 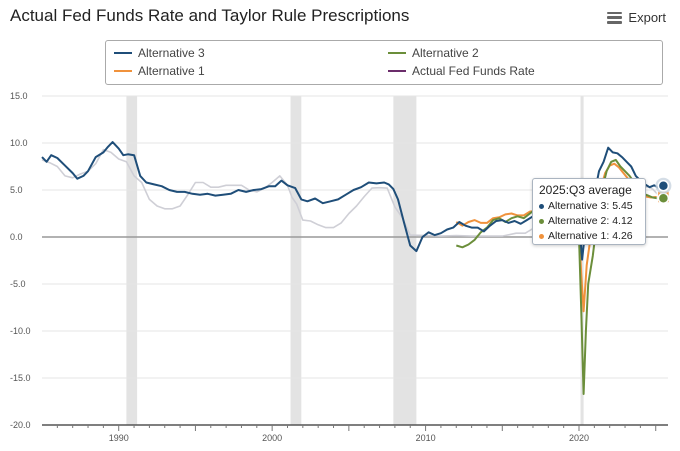 I want to click on y-tick-label: -15.0, so click(x=20, y=378).